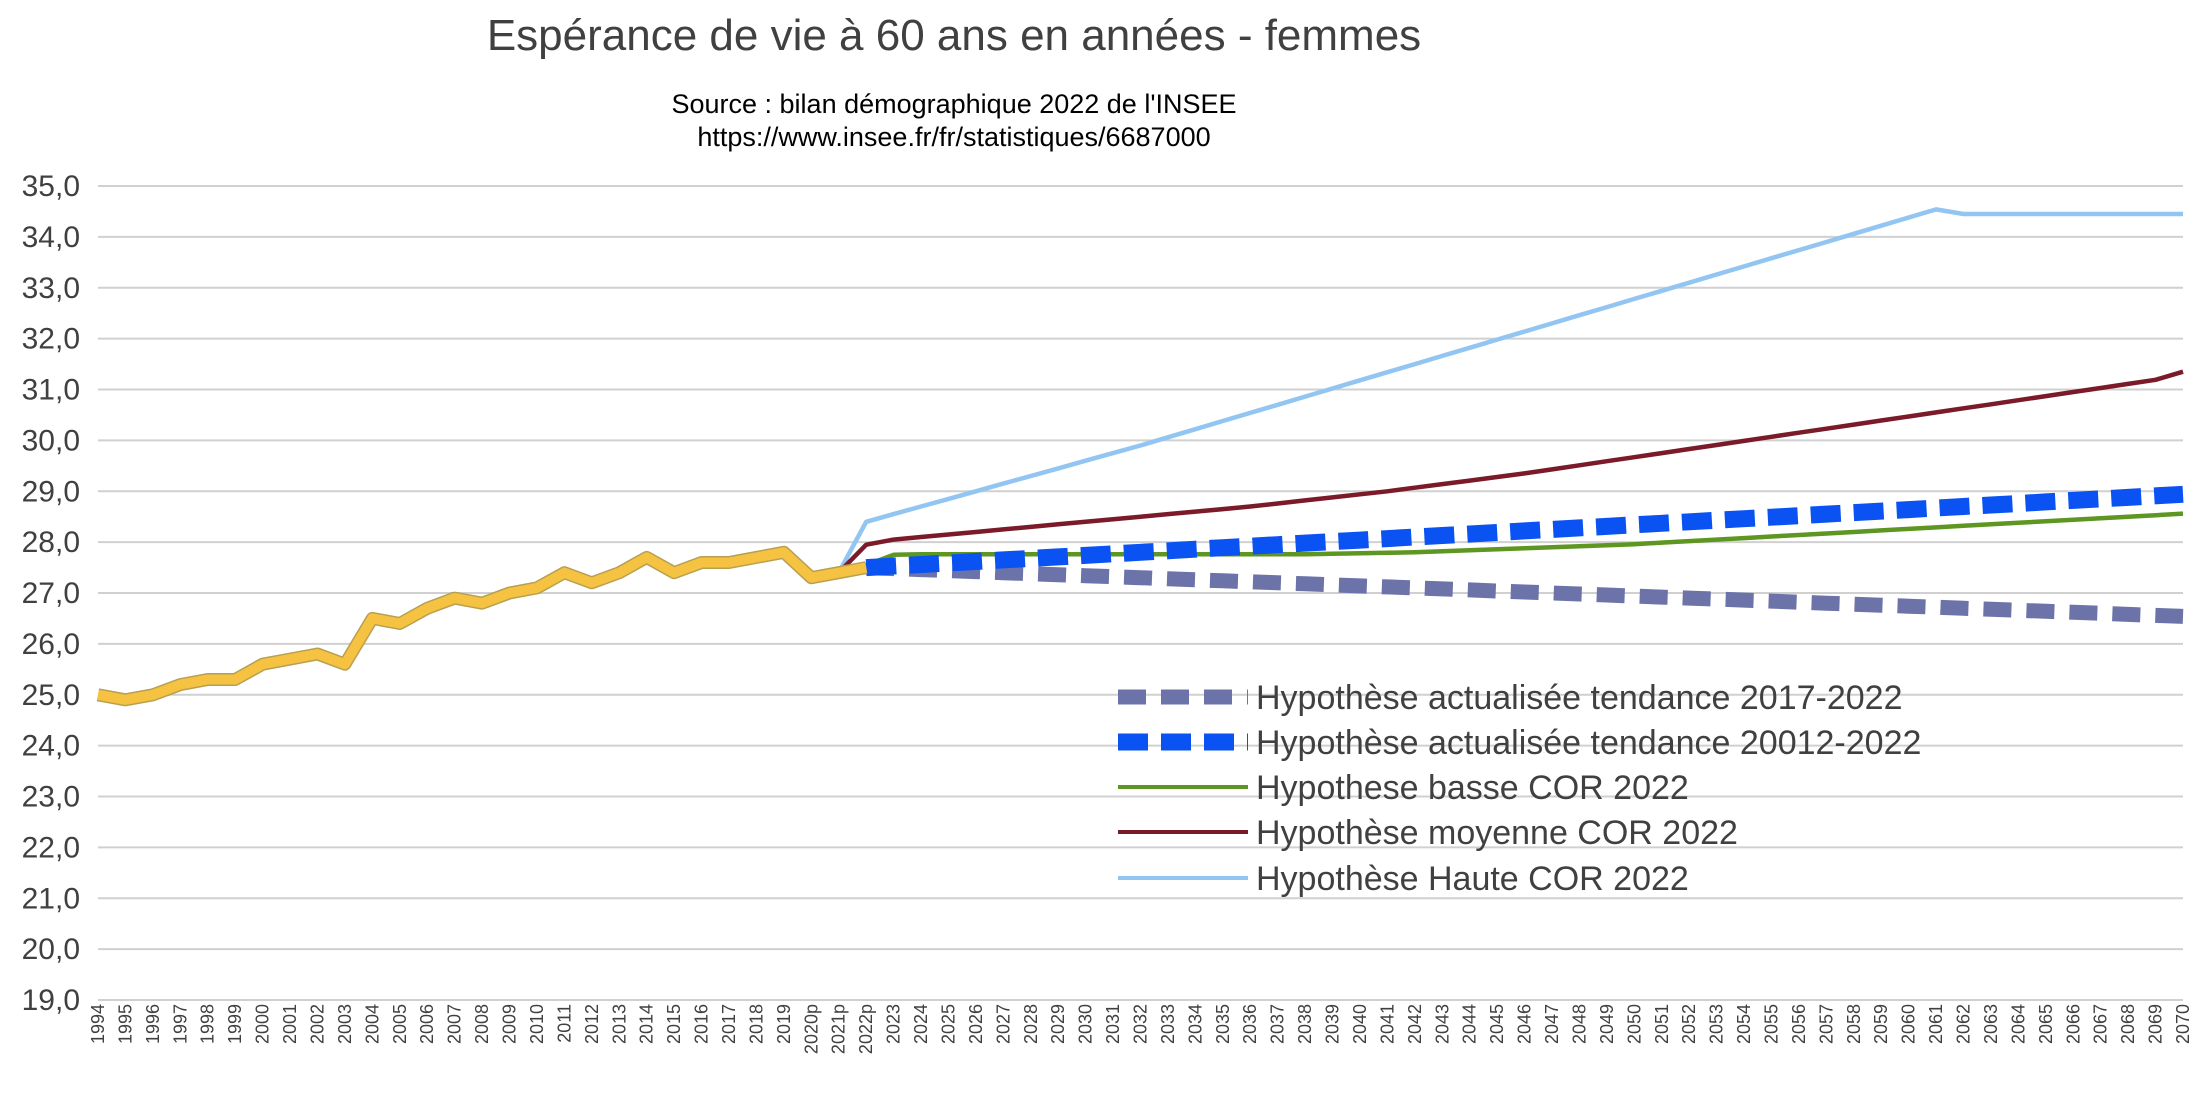  Describe the element at coordinates (1689, 1024) in the screenshot. I see `x-tick-label: 2052` at that location.